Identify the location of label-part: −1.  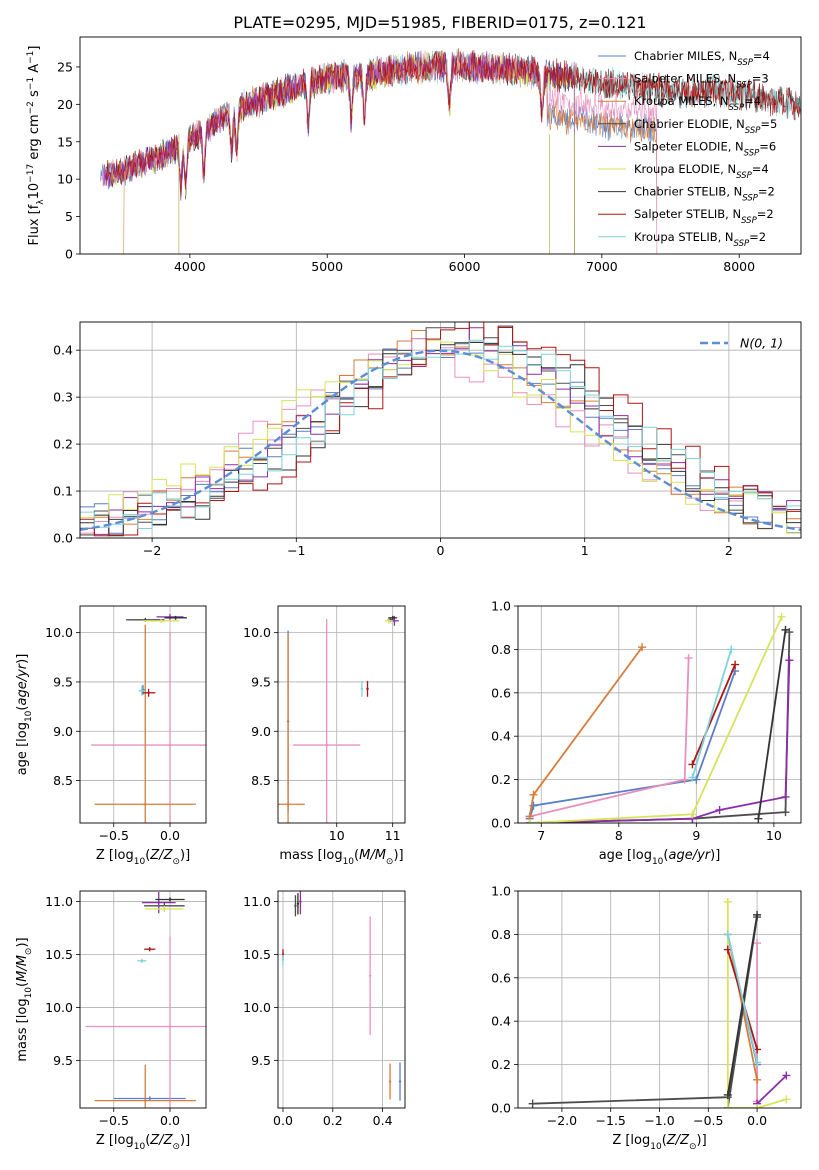
(31, 83).